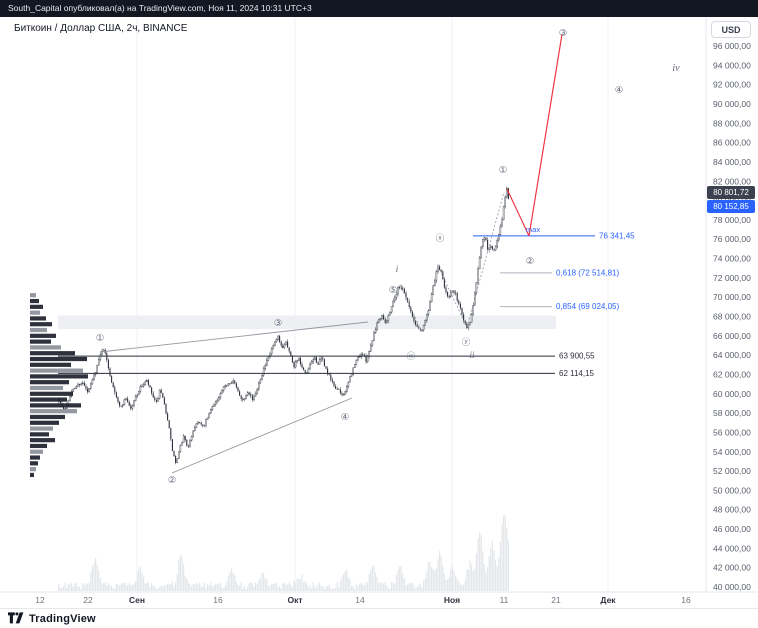  What do you see at coordinates (283, 553) in the screenshot?
I see `volume-histogram` at bounding box center [283, 553].